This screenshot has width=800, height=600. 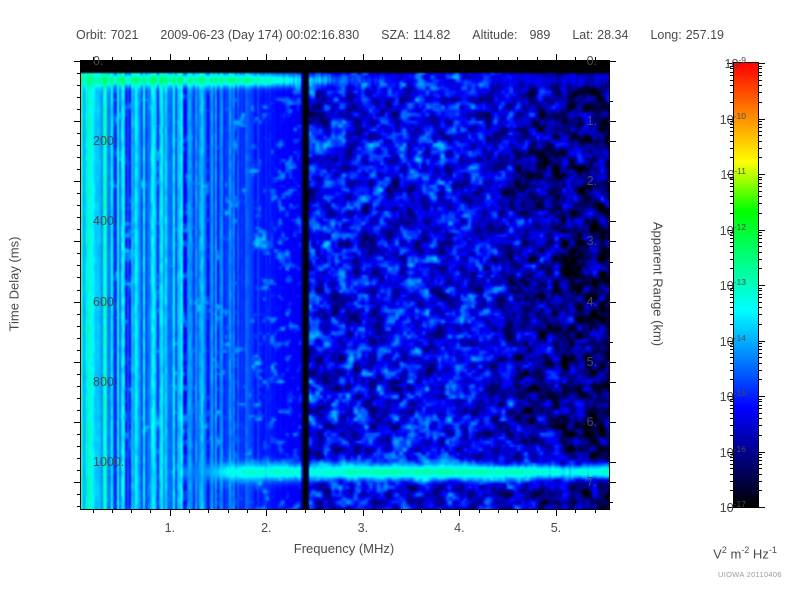 What do you see at coordinates (415, 35) in the screenshot?
I see `sza-field: SZA: 114.82` at bounding box center [415, 35].